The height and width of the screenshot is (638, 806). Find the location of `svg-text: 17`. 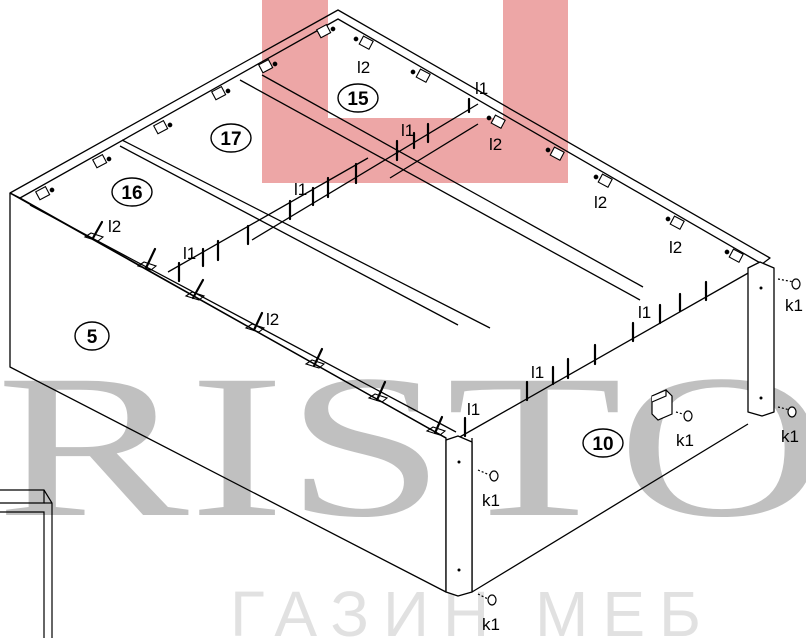

svg-text: 17 is located at coordinates (230, 139).